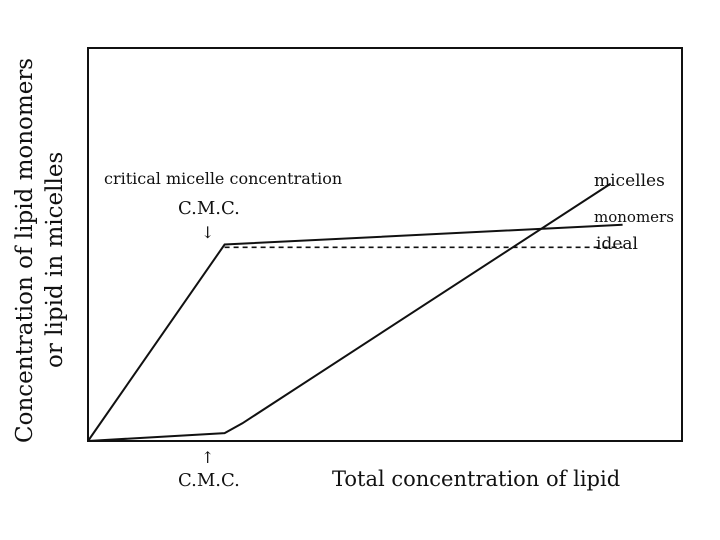  I want to click on arrow-down-icon: ↓, so click(207, 232).